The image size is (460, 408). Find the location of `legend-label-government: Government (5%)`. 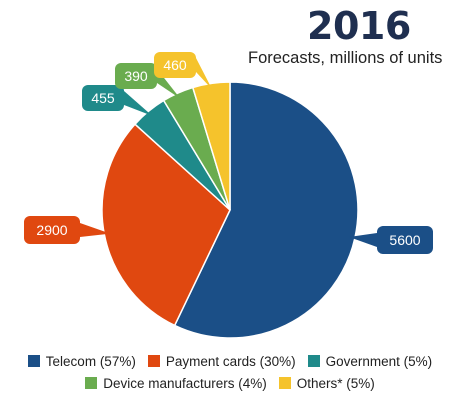

legend-label-government: Government (5%) is located at coordinates (379, 361).